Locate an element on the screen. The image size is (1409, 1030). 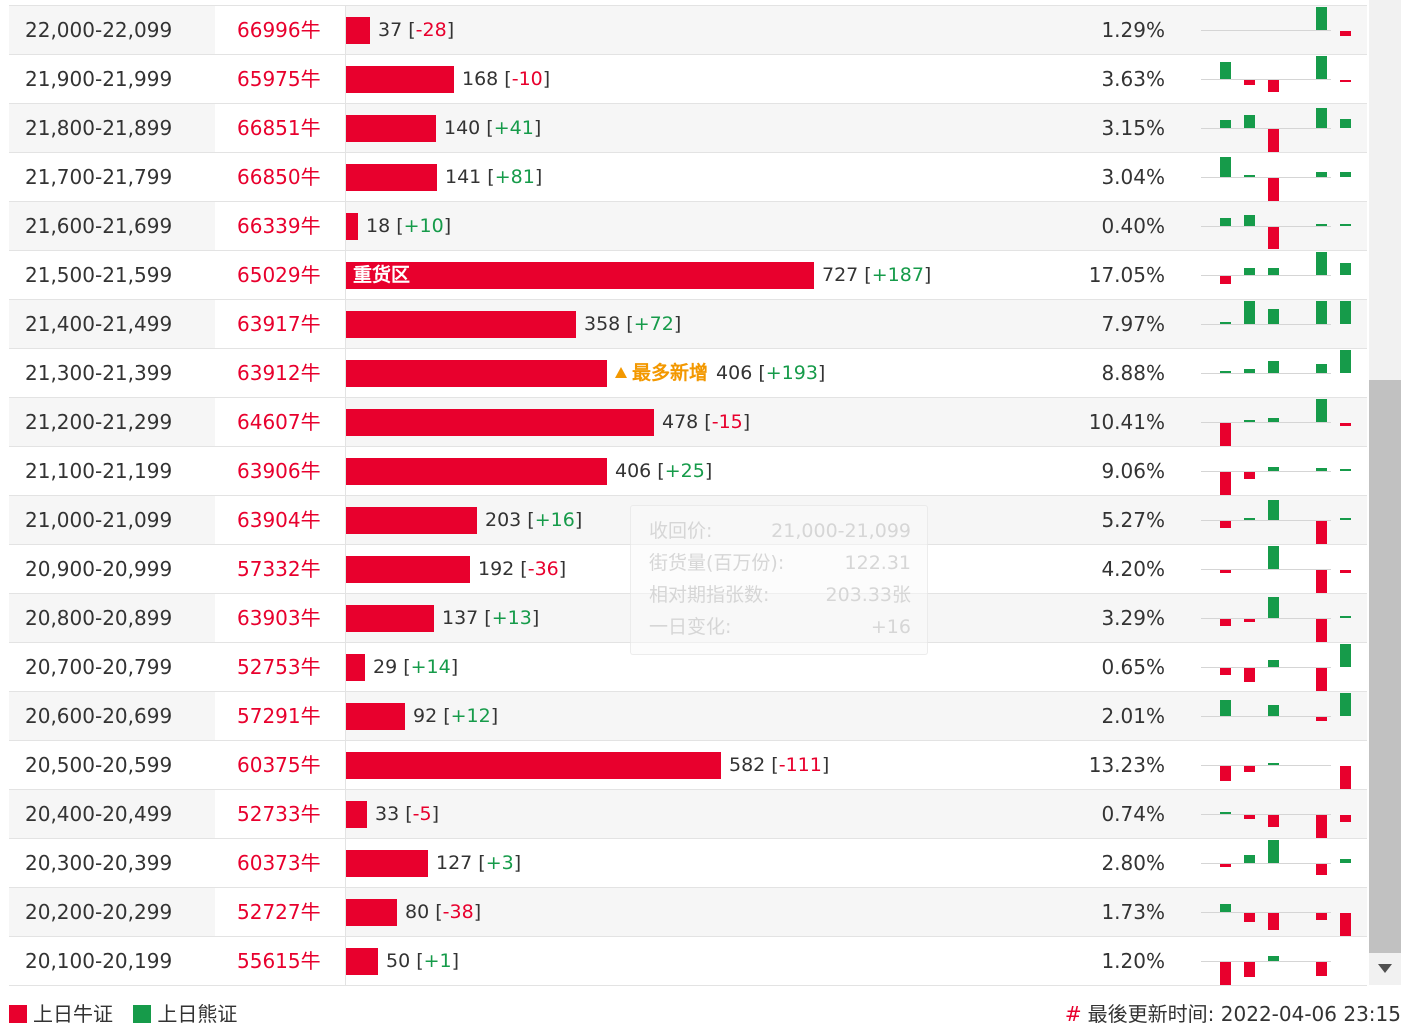
volume-change: +14 is located at coordinates (430, 667).